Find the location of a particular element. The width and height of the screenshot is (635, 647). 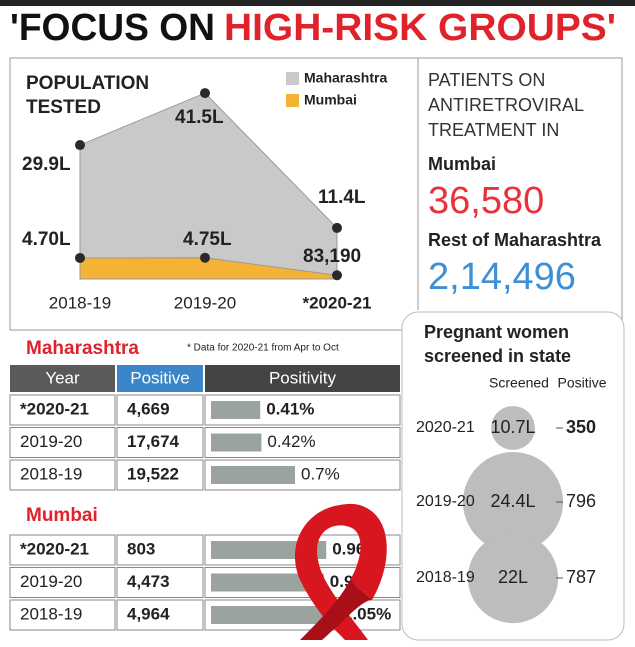

bubble-year: 2020-21 is located at coordinates (445, 427).